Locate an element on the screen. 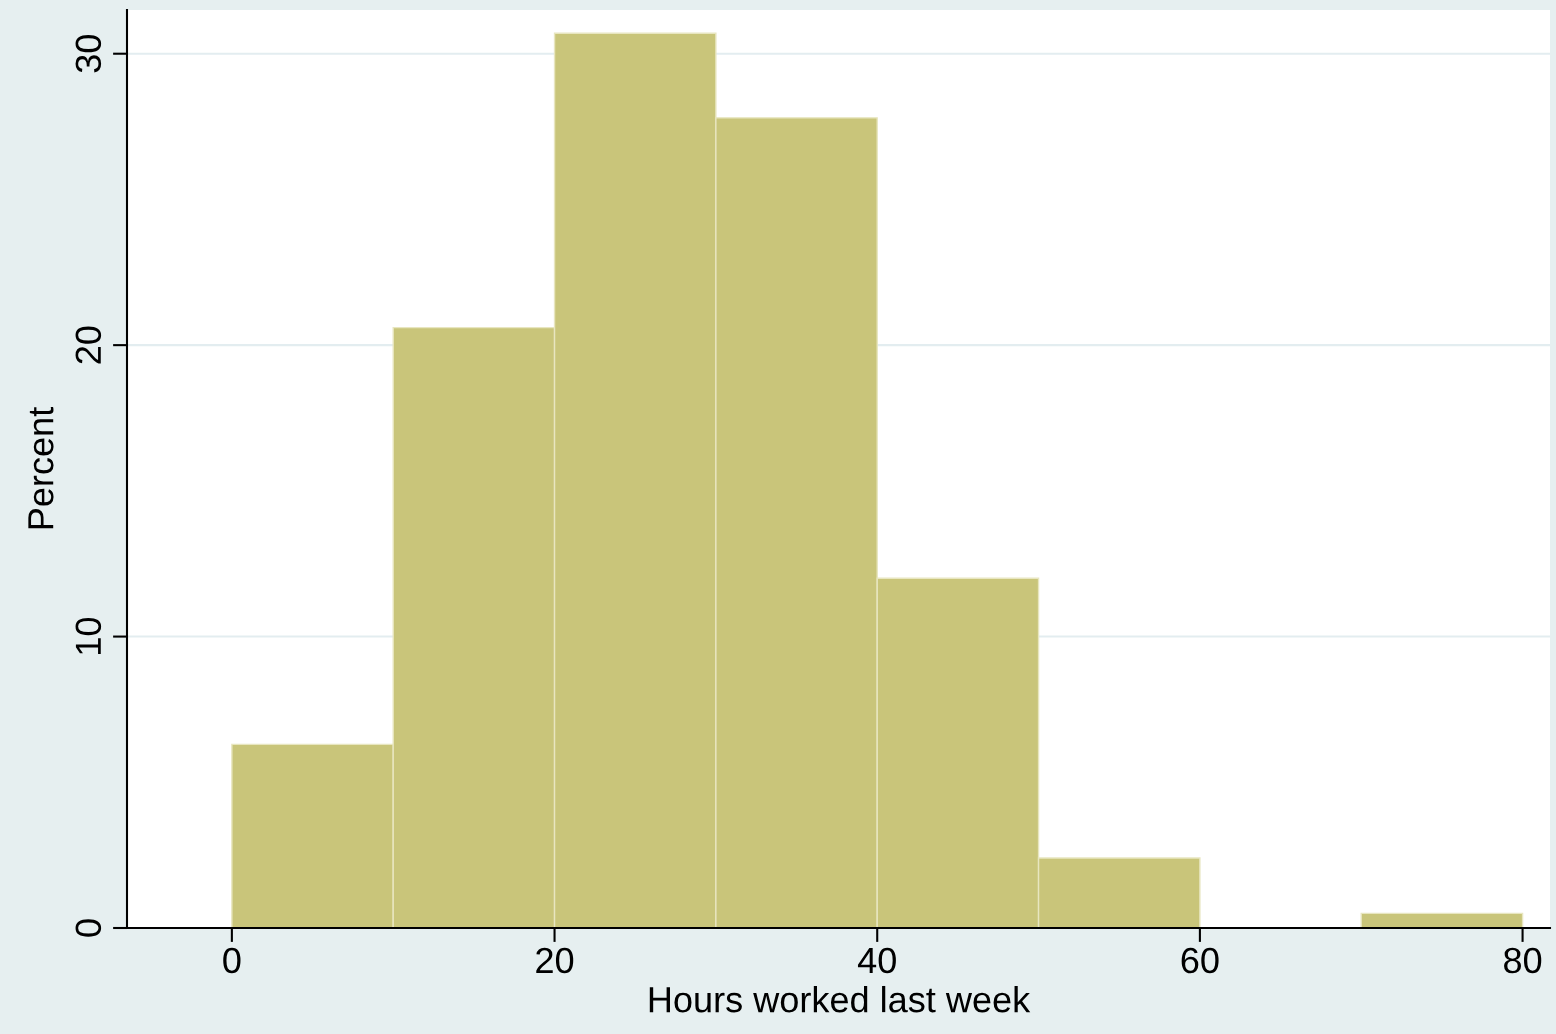 The image size is (1556, 1034). y-tick-label: 10 is located at coordinates (88, 635).